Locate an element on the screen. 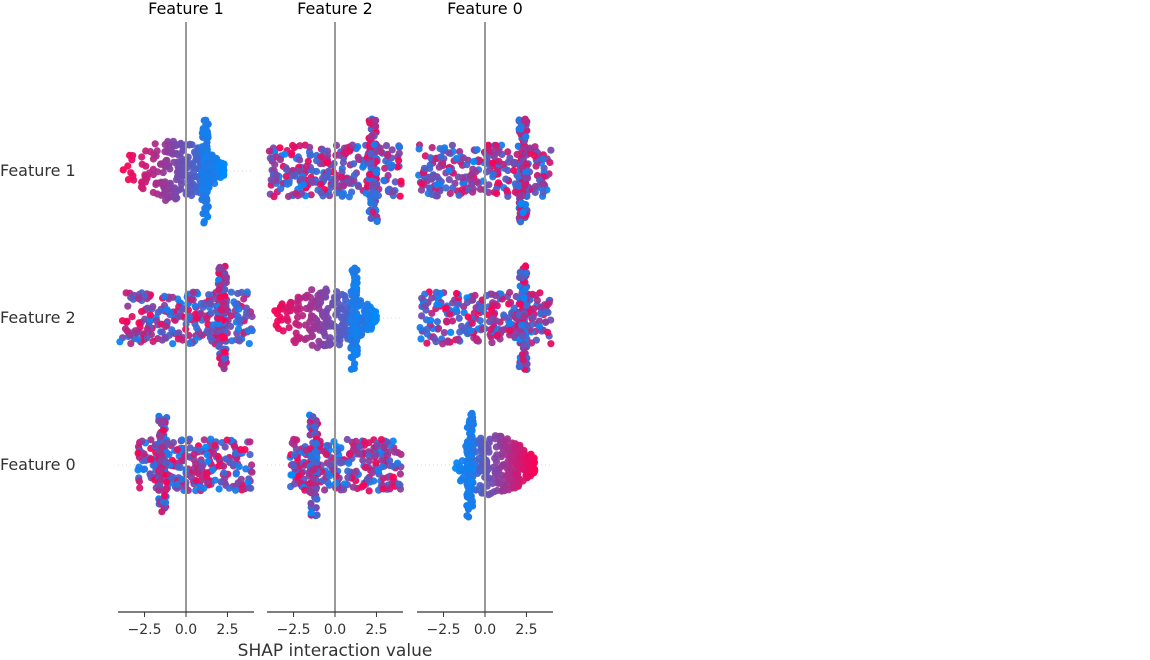 The width and height of the screenshot is (1150, 660). x-tick-label: 0.0 is located at coordinates (335, 630).